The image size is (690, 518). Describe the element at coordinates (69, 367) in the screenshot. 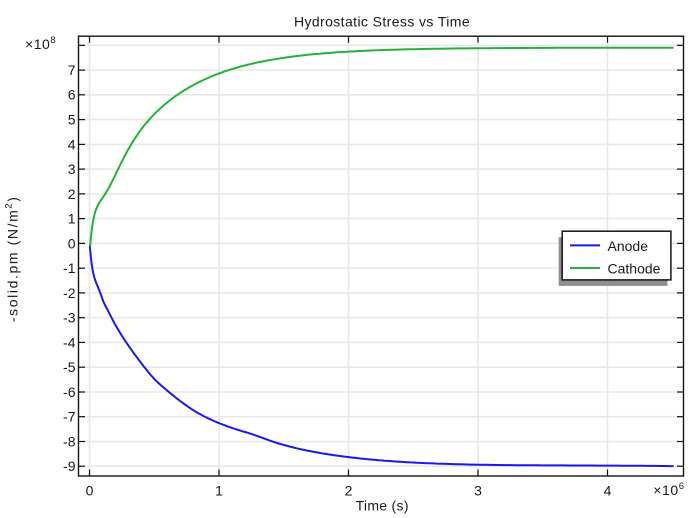

I see `svg-text: -5` at that location.